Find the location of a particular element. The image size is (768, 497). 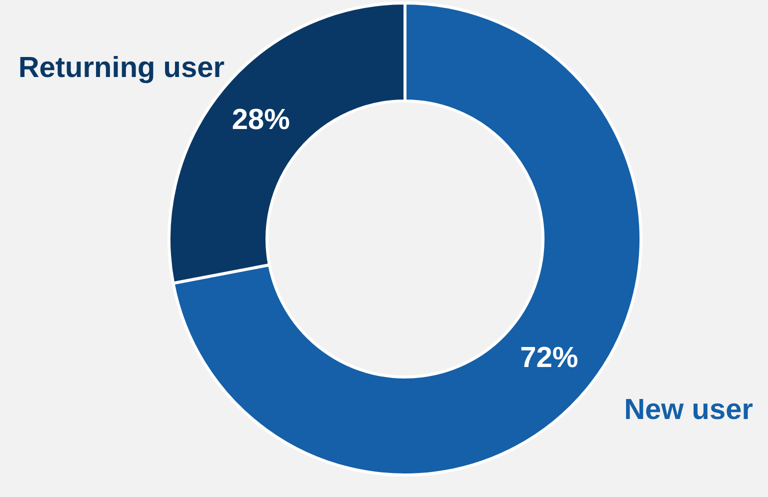

data-label: 28% is located at coordinates (261, 120).